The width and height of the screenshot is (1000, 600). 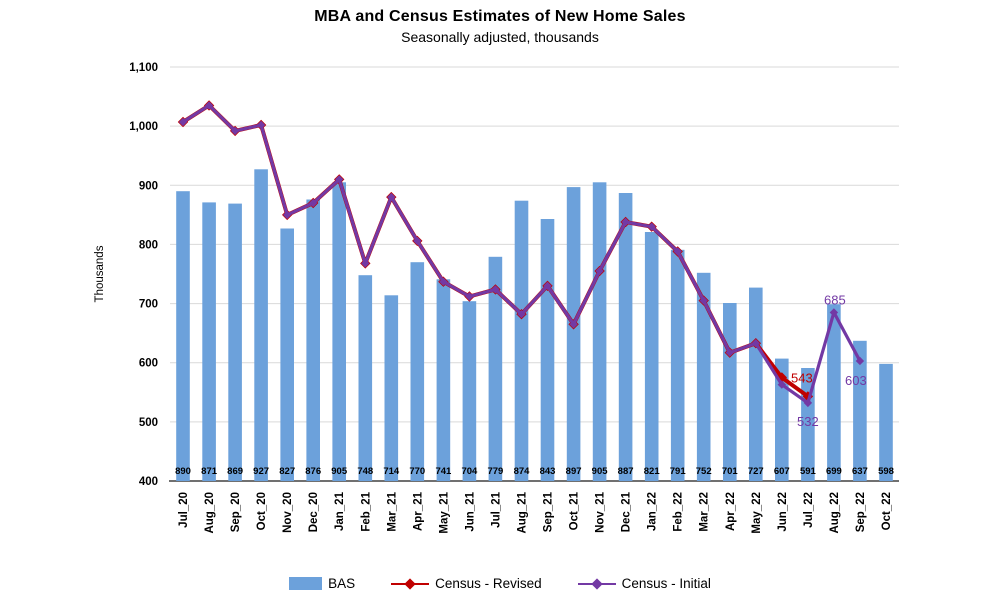 What do you see at coordinates (523, 512) in the screenshot?
I see `x-tick-label: Aug_21` at bounding box center [523, 512].